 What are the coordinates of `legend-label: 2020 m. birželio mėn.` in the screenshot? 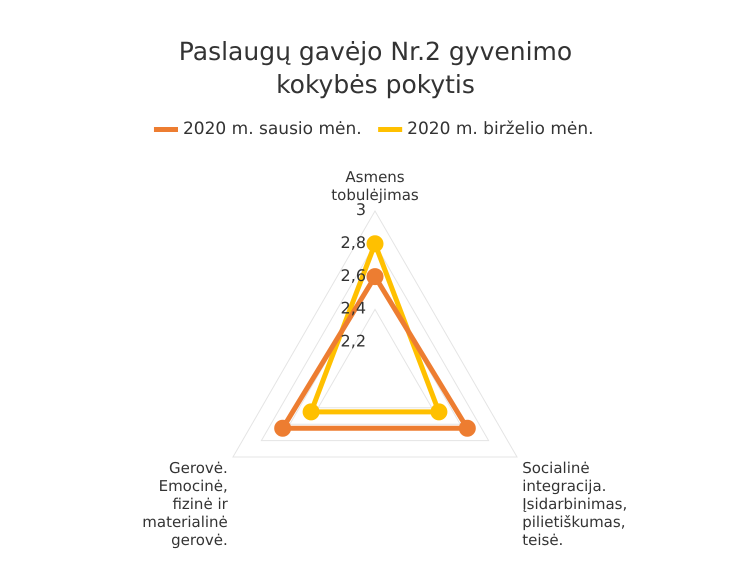 It's located at (500, 128).